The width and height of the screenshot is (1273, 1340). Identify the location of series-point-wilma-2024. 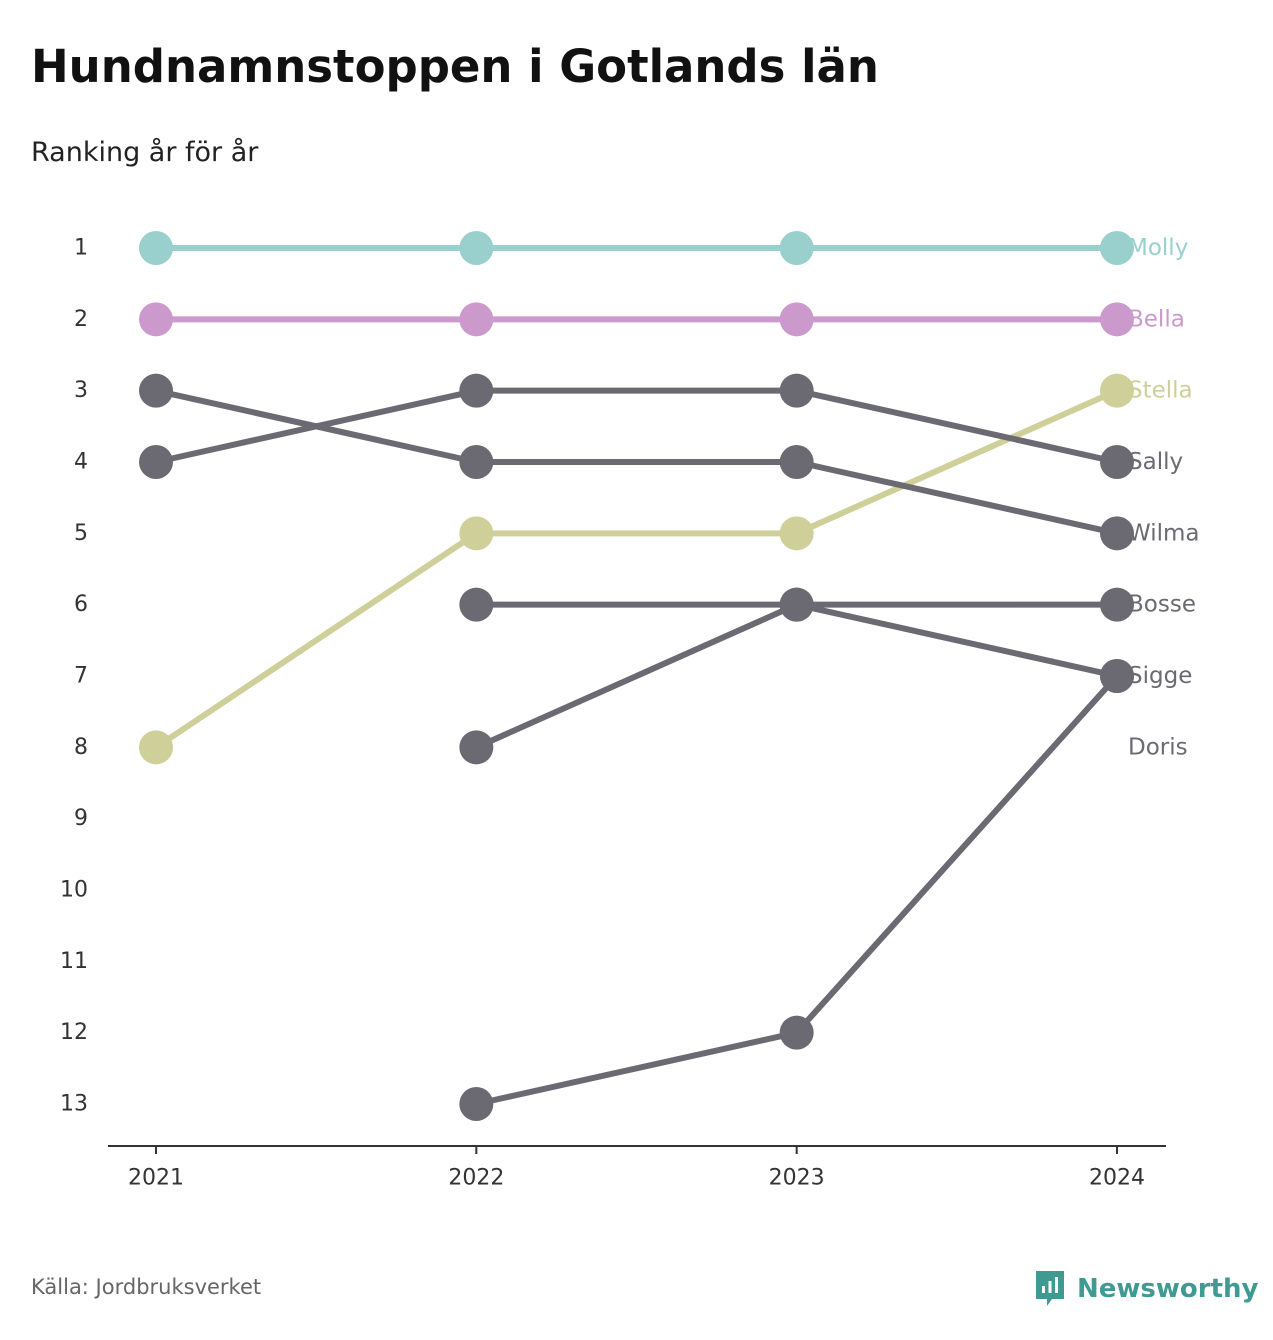
(1117, 533).